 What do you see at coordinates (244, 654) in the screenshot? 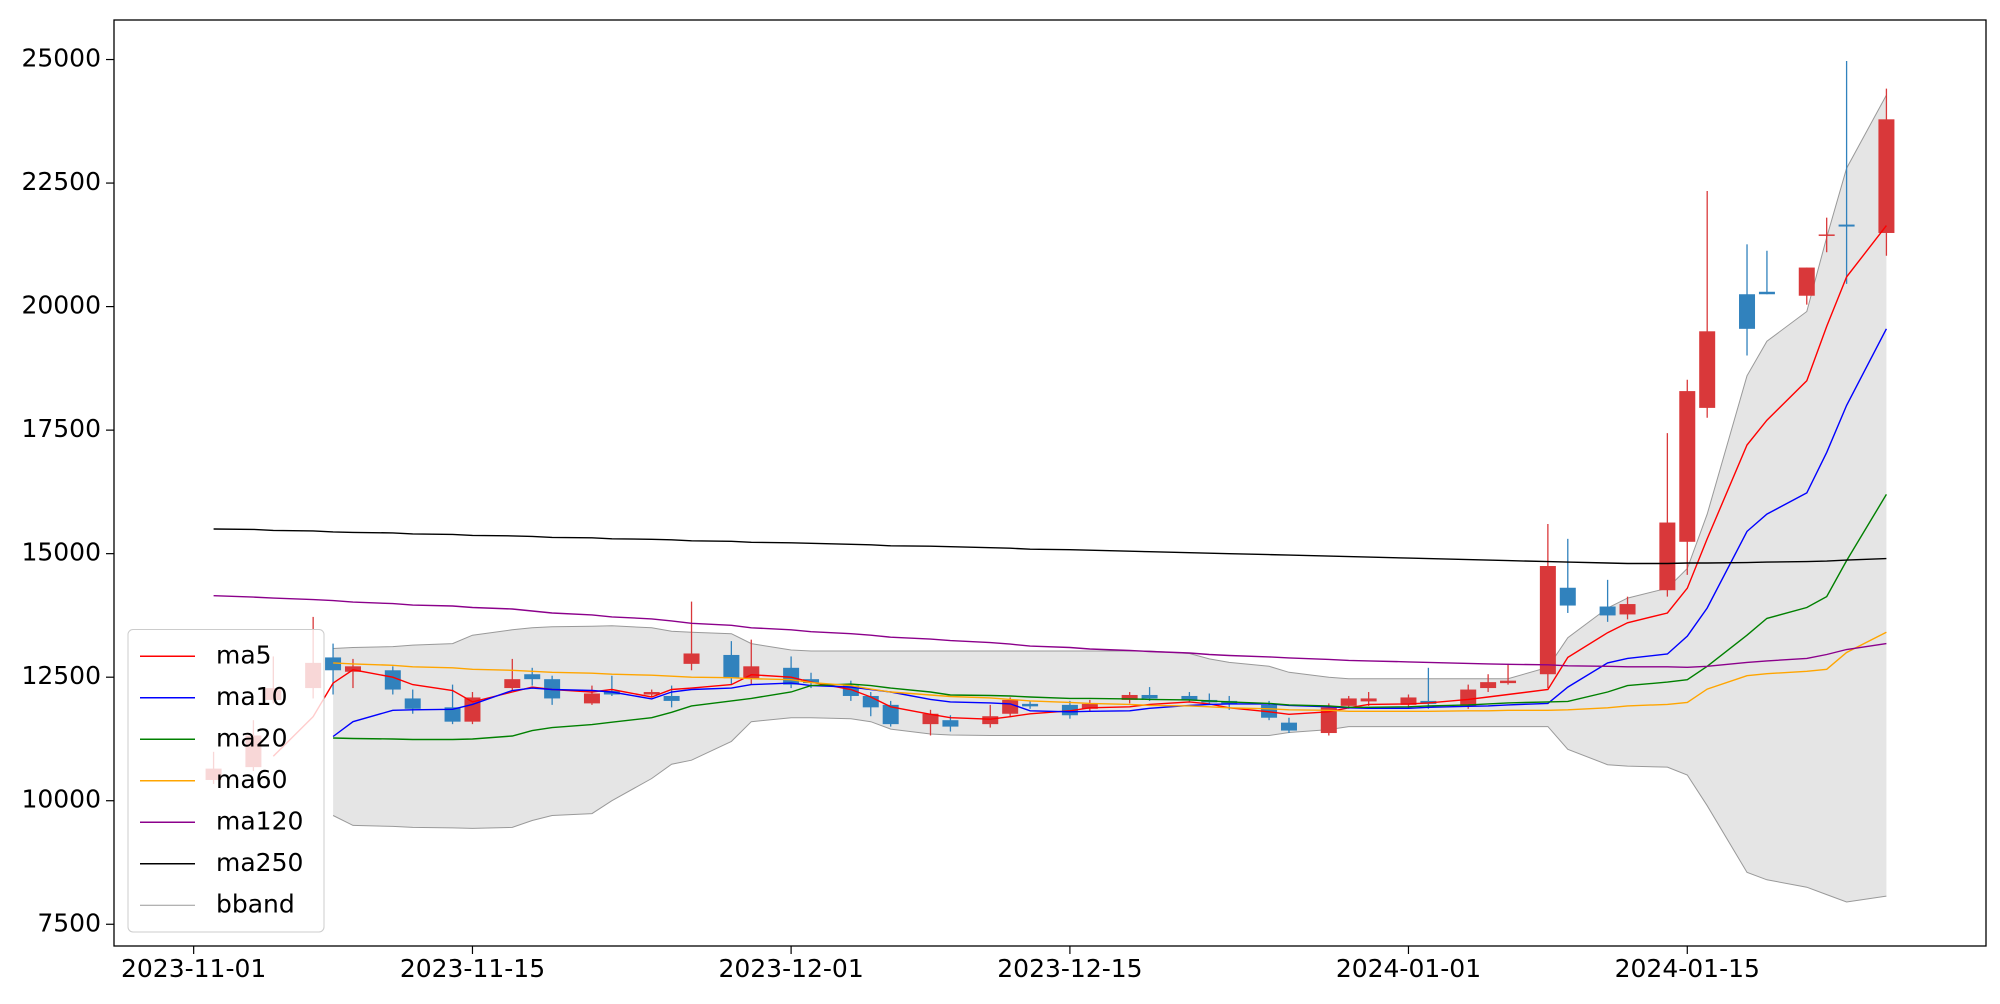
I see `legend-label: ma5` at bounding box center [244, 654].